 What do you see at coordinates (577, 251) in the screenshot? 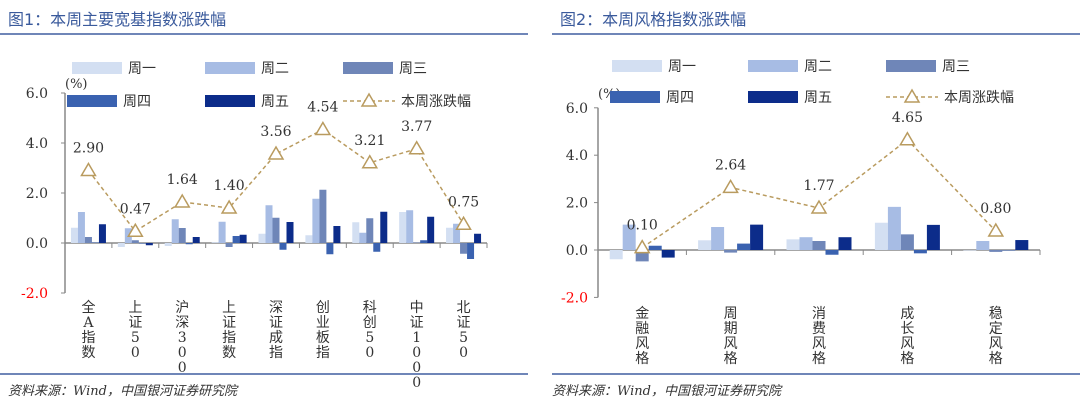
I see `chart2-y-tick-label: 0.0` at bounding box center [577, 251].